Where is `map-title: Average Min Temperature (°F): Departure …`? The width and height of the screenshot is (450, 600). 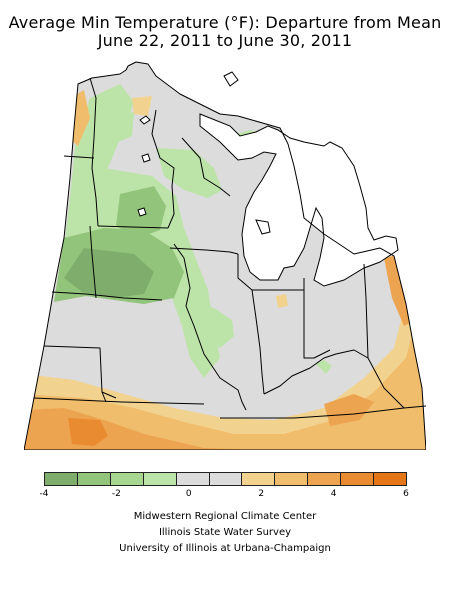 map-title: Average Min Temperature (°F): Departure … is located at coordinates (225, 22).